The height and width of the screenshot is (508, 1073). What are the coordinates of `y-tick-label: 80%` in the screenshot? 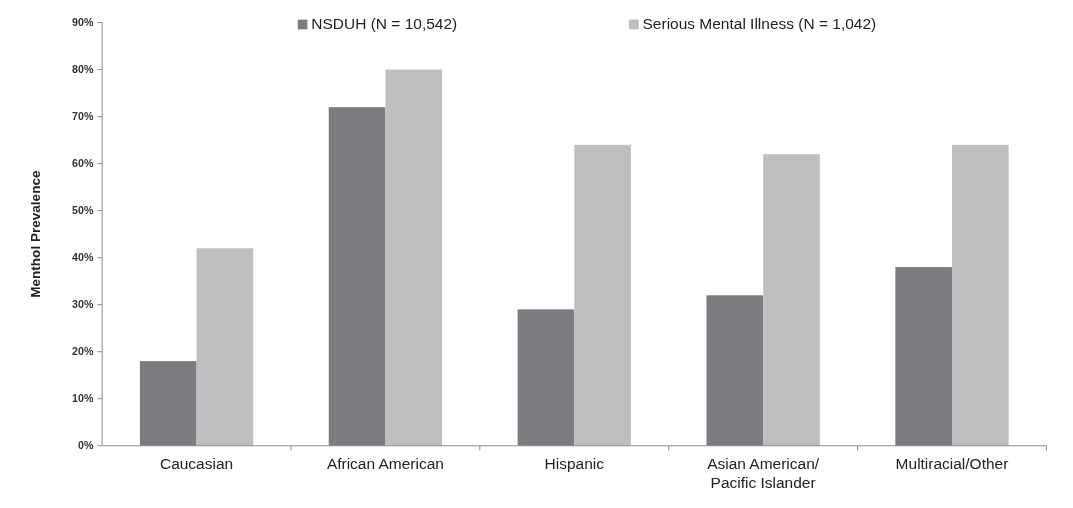 It's located at (83, 69).